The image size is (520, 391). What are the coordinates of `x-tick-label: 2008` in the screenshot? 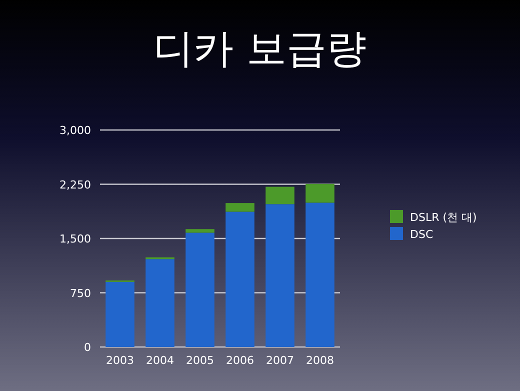 It's located at (320, 360).